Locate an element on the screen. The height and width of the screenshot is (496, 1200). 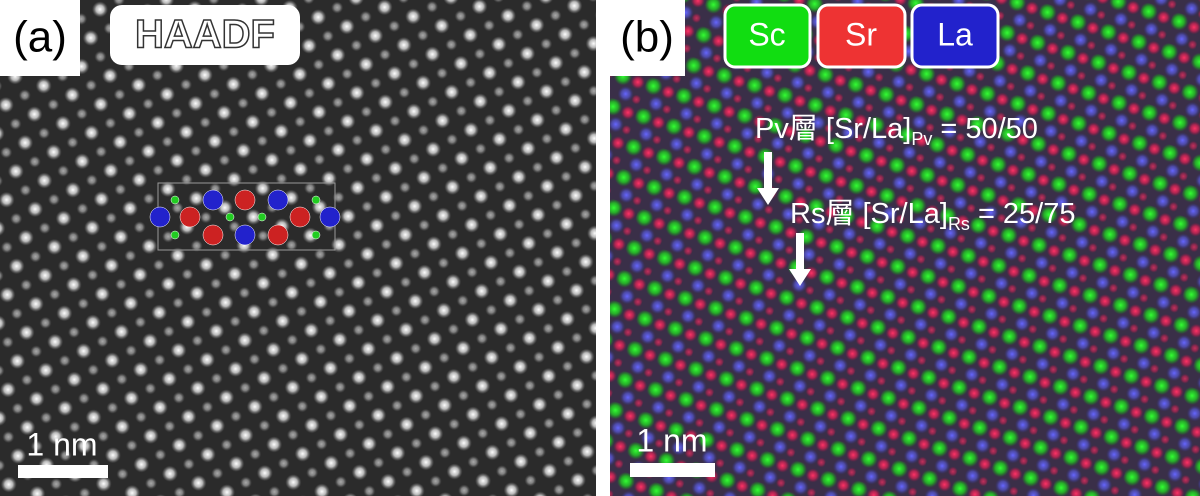
annotation: Rs層 [Sr/La]Rs = 25/75 is located at coordinates (933, 216).